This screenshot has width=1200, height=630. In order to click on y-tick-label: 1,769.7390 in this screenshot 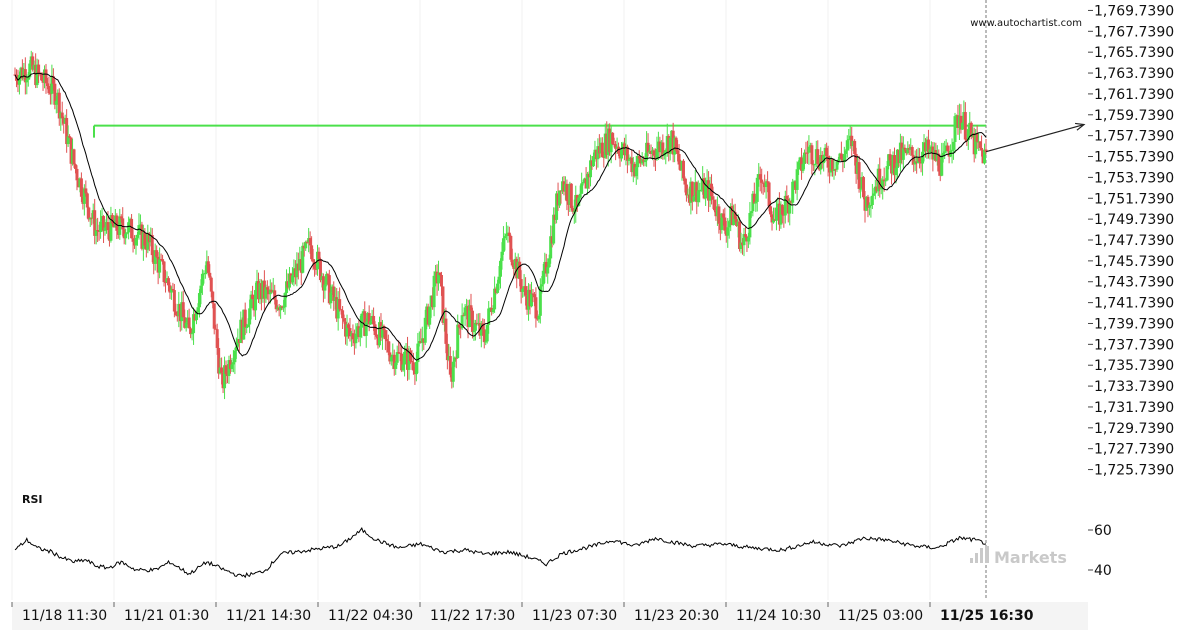, I will do `click(1134, 11)`.